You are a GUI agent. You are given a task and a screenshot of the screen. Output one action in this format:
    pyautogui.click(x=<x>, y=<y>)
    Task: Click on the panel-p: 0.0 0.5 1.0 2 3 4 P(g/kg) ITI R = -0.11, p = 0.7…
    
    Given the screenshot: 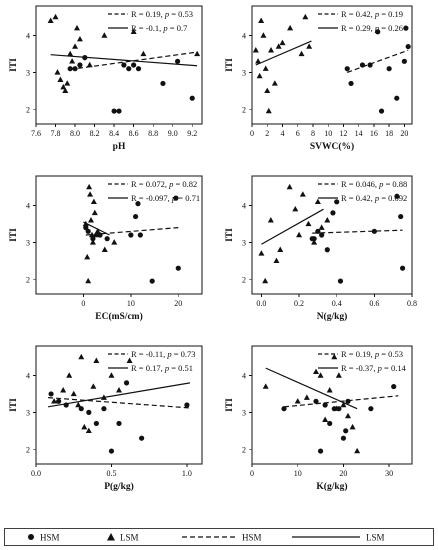 What is the action you would take?
    pyautogui.click(x=106, y=418)
    